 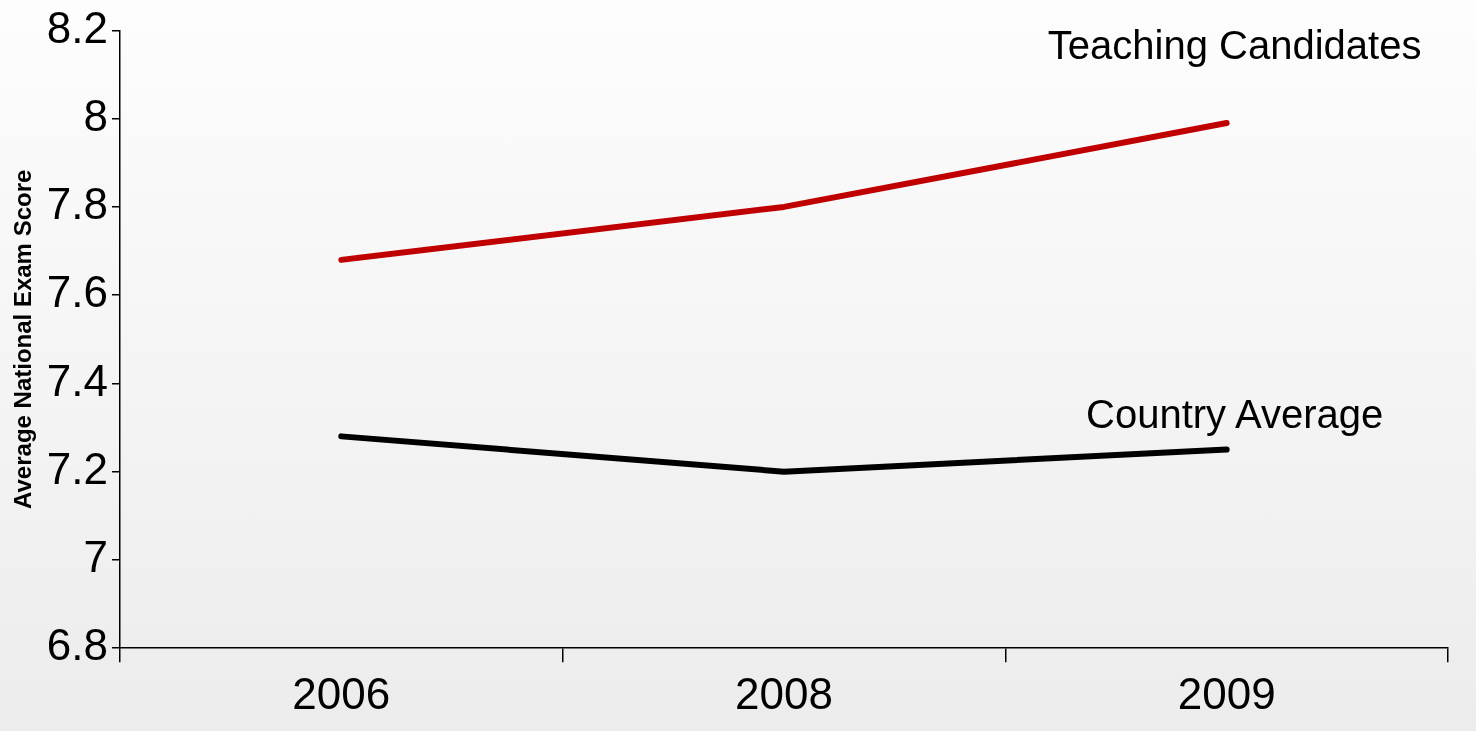 I want to click on y-axis-title: Average National Exam Score, so click(x=23, y=339).